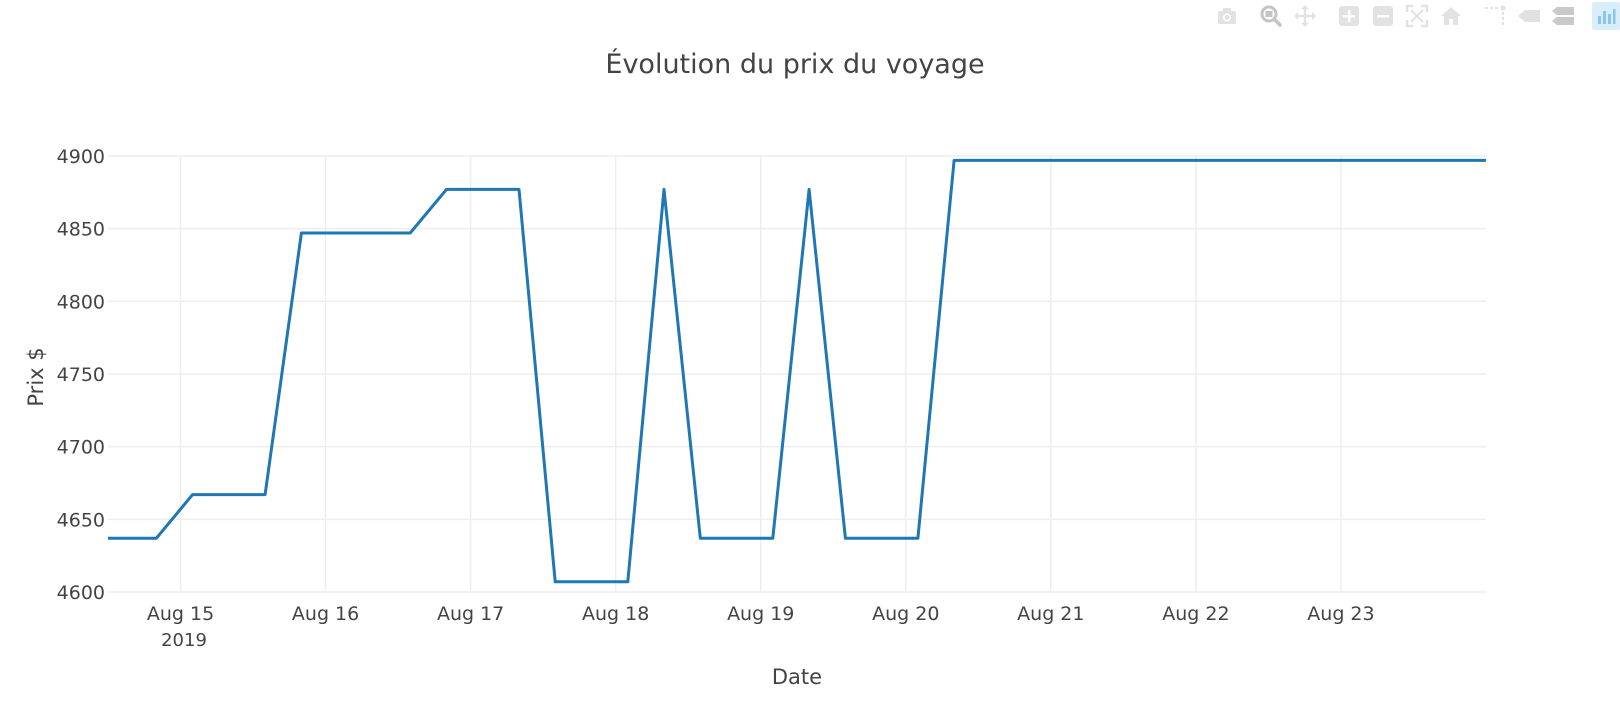 The width and height of the screenshot is (1620, 718). Describe the element at coordinates (1195, 614) in the screenshot. I see `x-tick-label: Aug 22` at that location.